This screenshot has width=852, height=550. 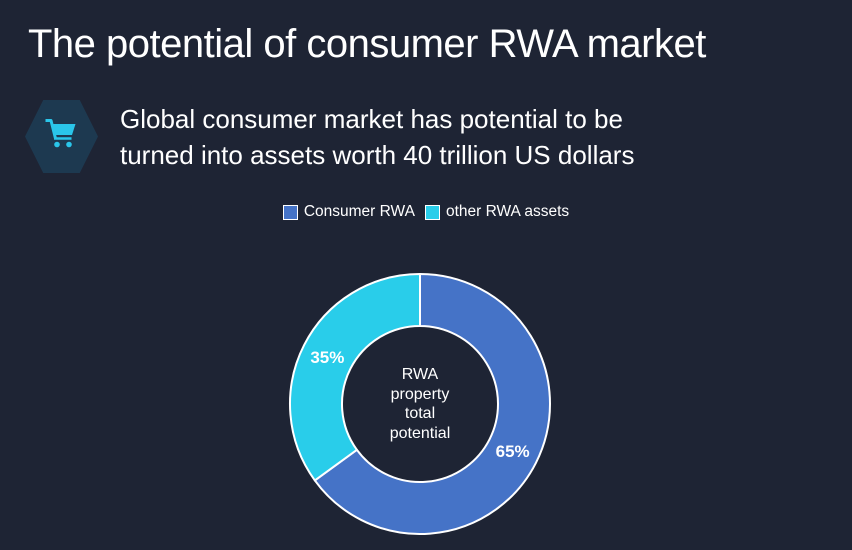 I want to click on donut-chart-svg: 65% 35%, so click(x=420, y=404).